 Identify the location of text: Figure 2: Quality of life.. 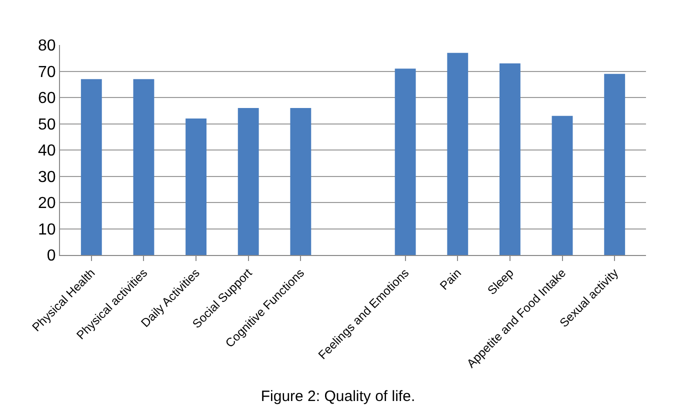
(338, 396).